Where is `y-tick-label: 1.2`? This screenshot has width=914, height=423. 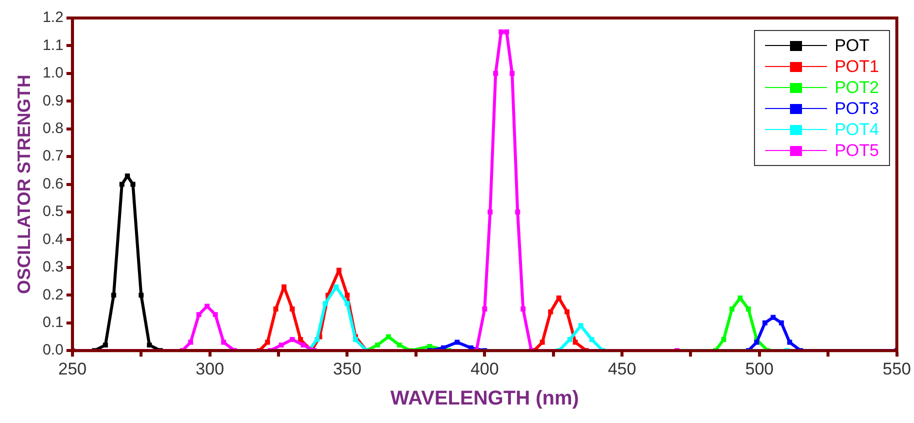 y-tick-label: 1.2 is located at coordinates (53, 17).